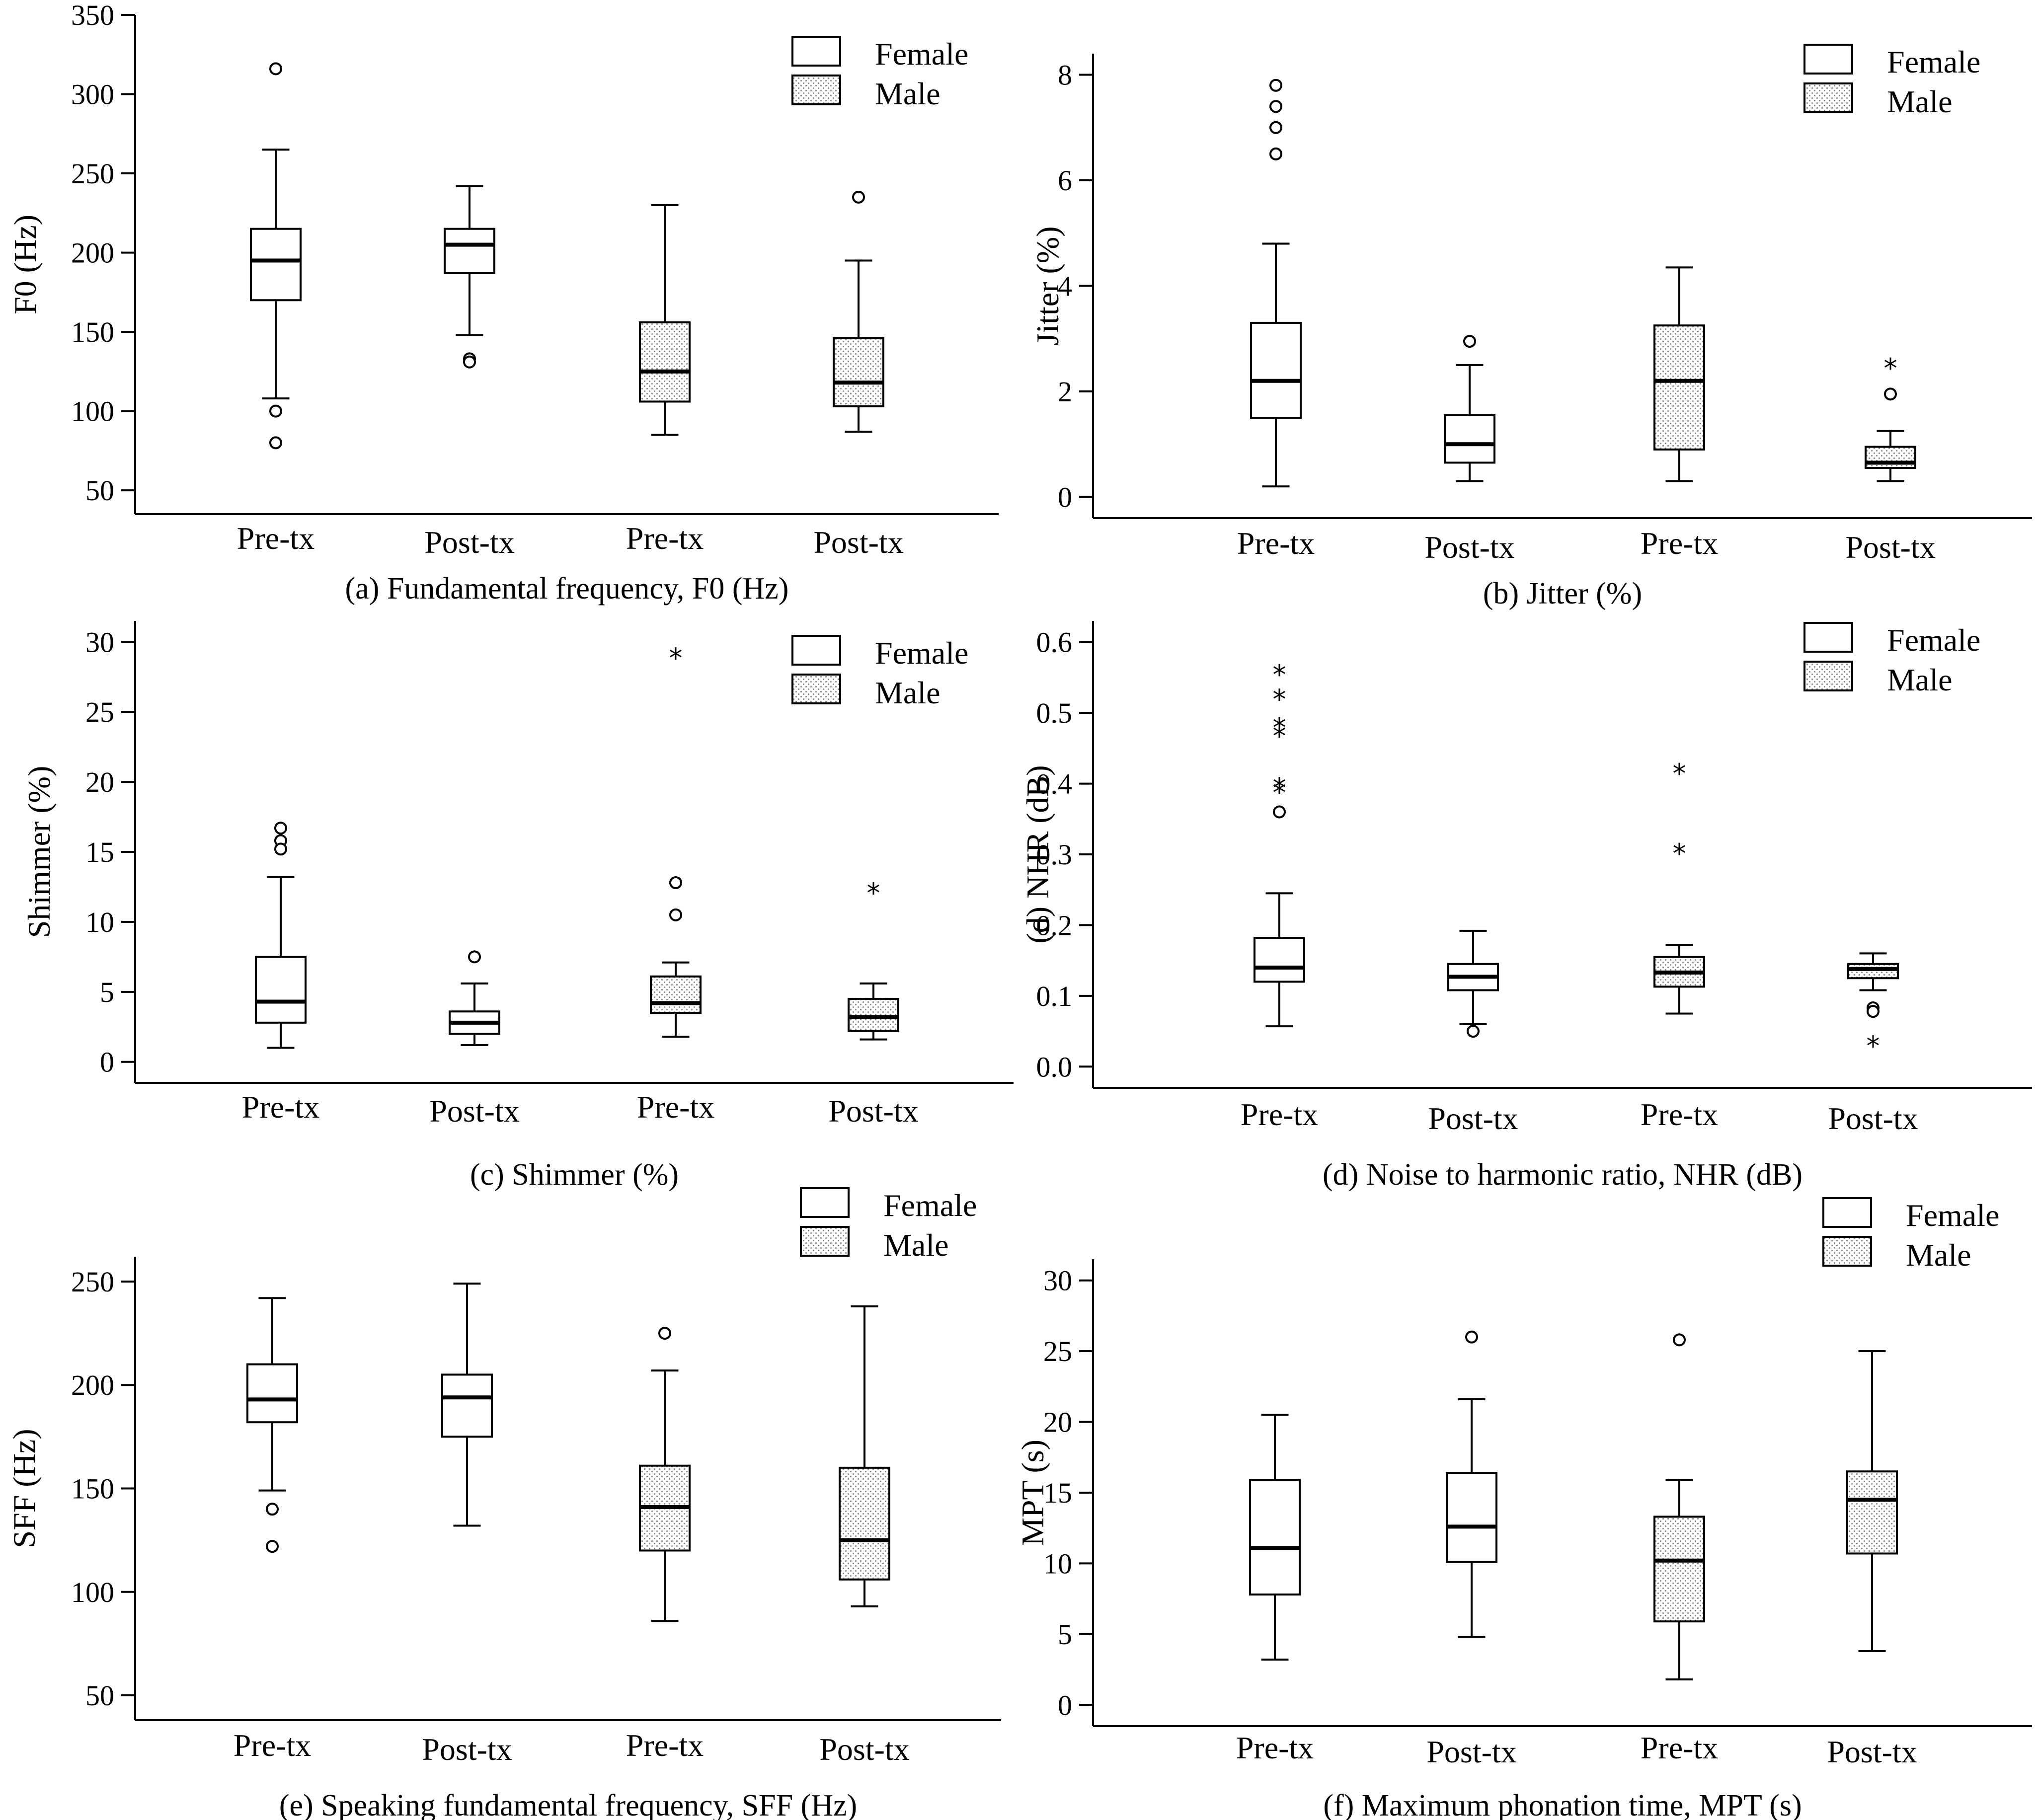 This screenshot has height=1820, width=2038. What do you see at coordinates (25, 264) in the screenshot?
I see `y-axis-title: F0 (Hz)` at bounding box center [25, 264].